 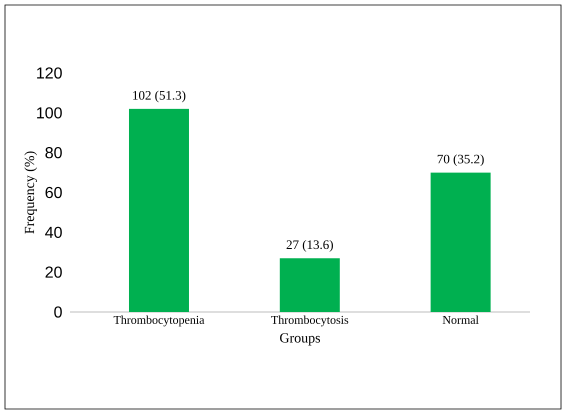 What do you see at coordinates (461, 160) in the screenshot?
I see `data-label: 70 (35.2)` at bounding box center [461, 160].